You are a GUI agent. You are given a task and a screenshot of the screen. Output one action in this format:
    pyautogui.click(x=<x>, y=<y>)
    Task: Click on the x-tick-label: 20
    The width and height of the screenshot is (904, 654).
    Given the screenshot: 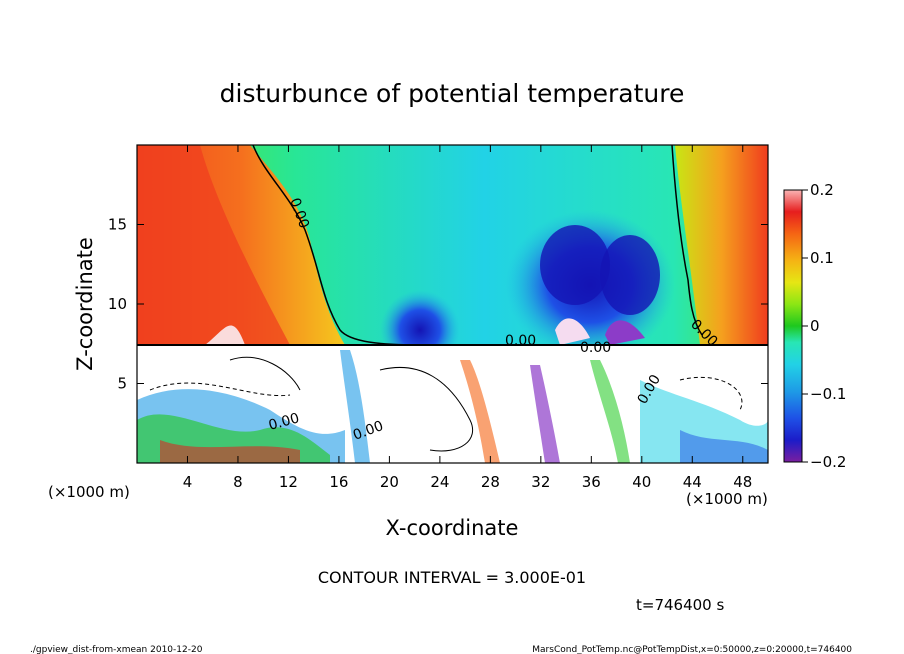 What is the action you would take?
    pyautogui.click(x=389, y=482)
    